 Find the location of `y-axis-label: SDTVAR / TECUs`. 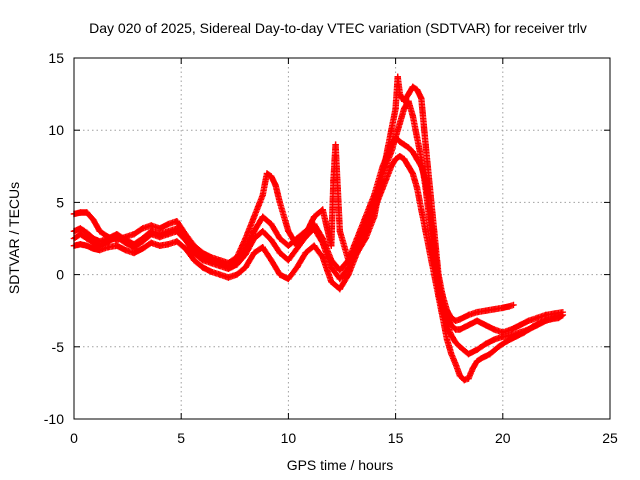

y-axis-label: SDTVAR / TECUs is located at coordinates (14, 238).